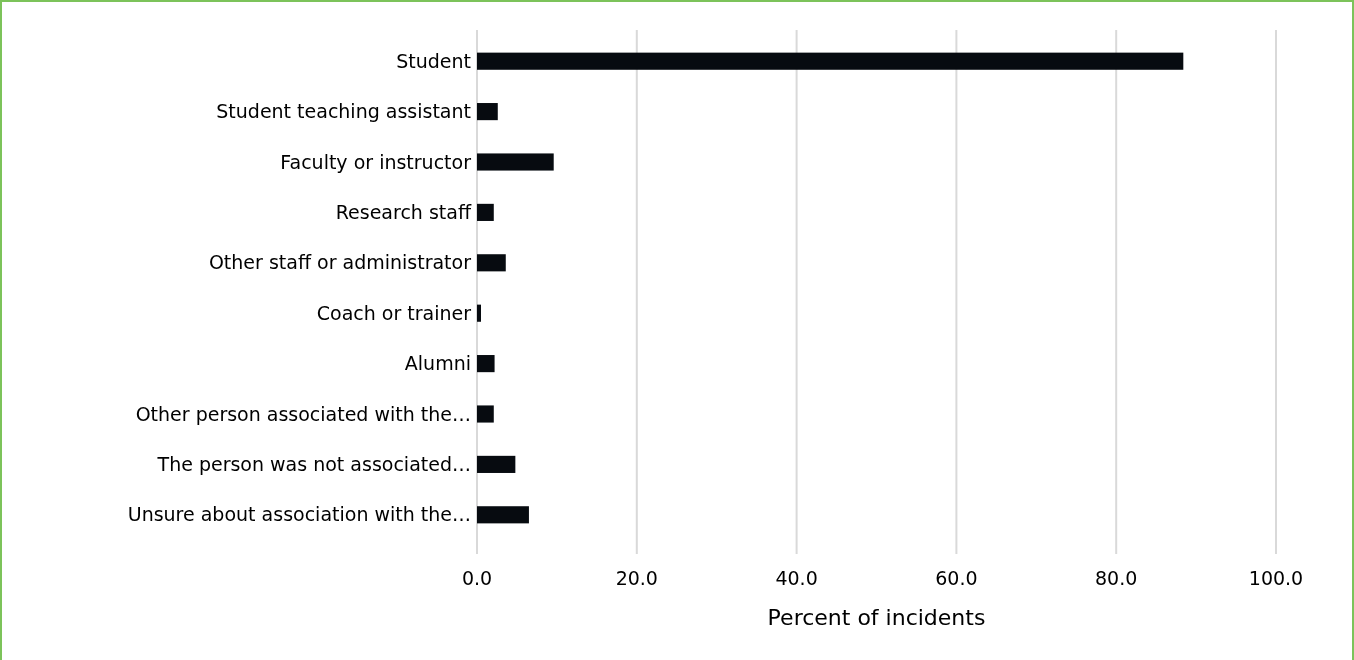  What do you see at coordinates (343, 111) in the screenshot?
I see `y-tick-label: Student teaching assistant` at bounding box center [343, 111].